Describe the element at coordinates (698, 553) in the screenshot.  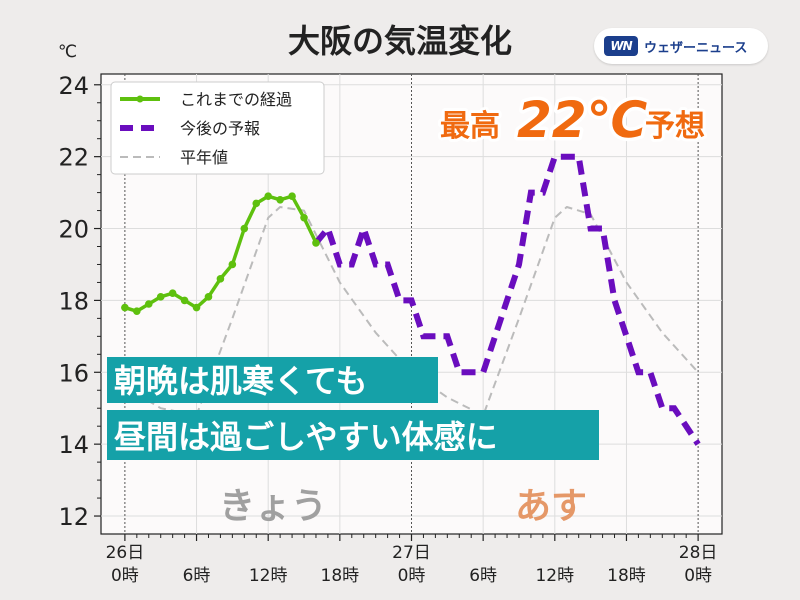
I see `x-tick-label: 28日` at that location.